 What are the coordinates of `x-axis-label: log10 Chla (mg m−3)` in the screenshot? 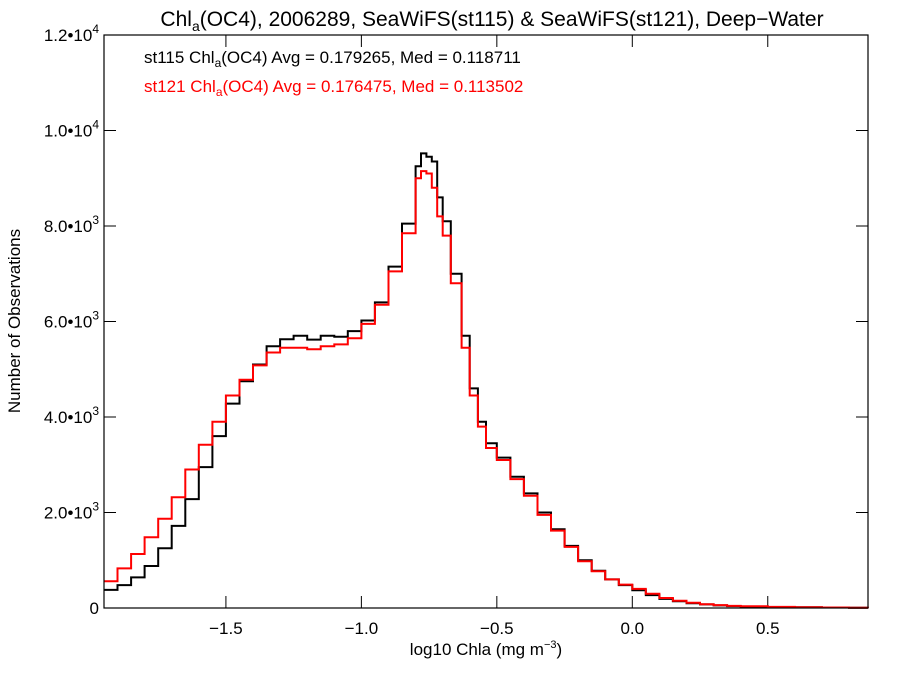 It's located at (486, 649).